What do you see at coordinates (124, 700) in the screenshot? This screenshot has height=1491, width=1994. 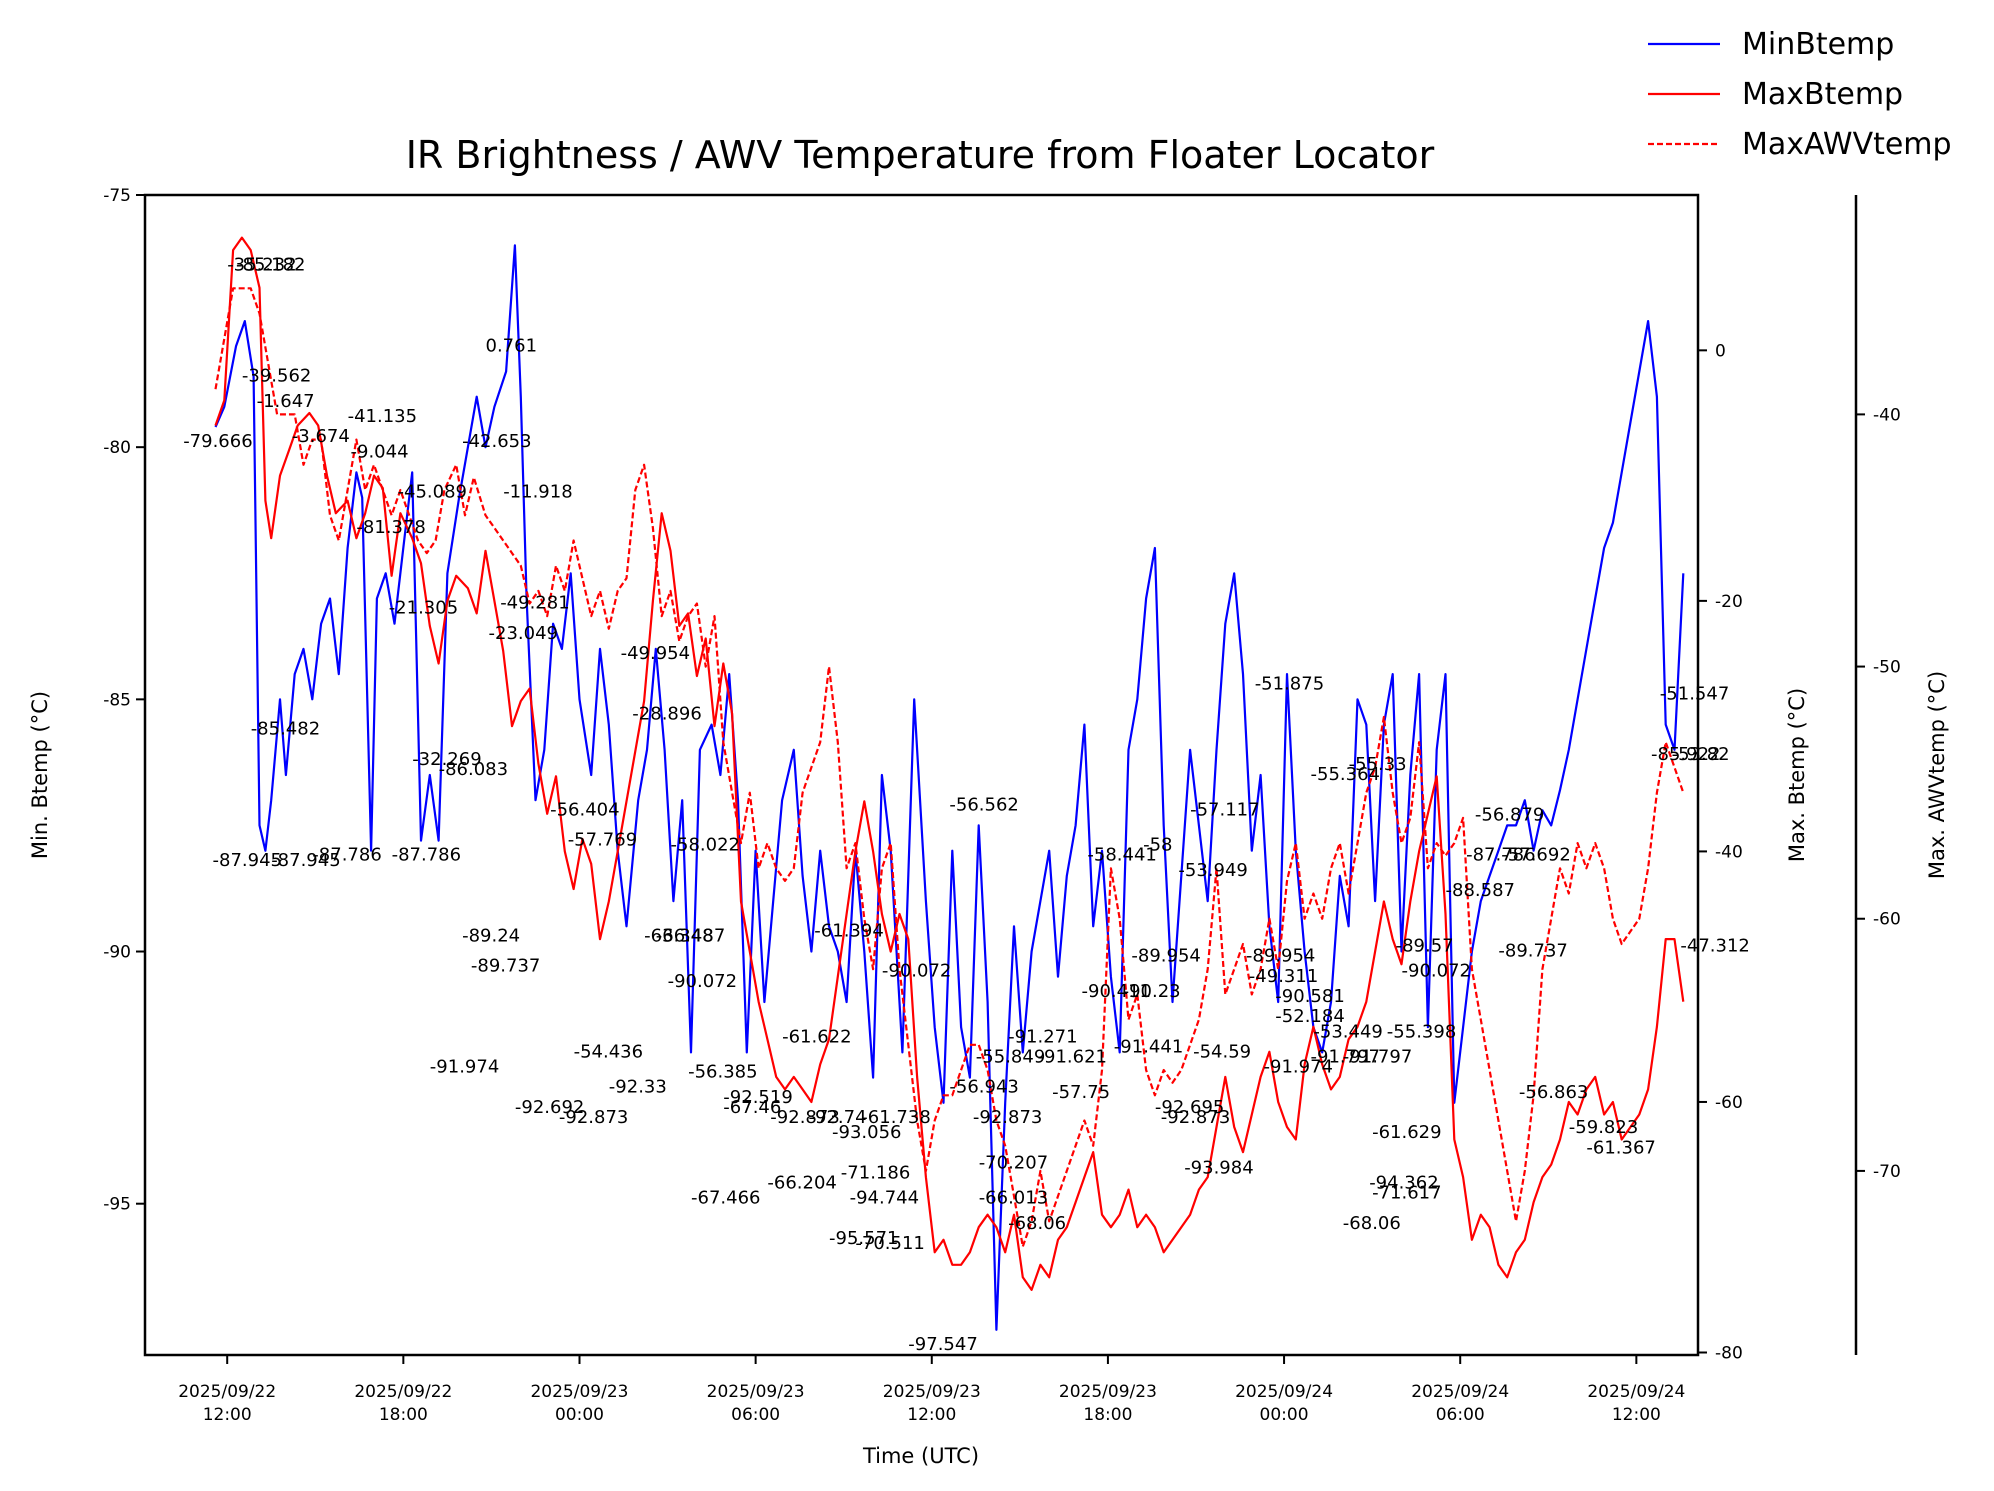 I see `y-axis-left: -75 -80 -85 -90 -95` at bounding box center [124, 700].